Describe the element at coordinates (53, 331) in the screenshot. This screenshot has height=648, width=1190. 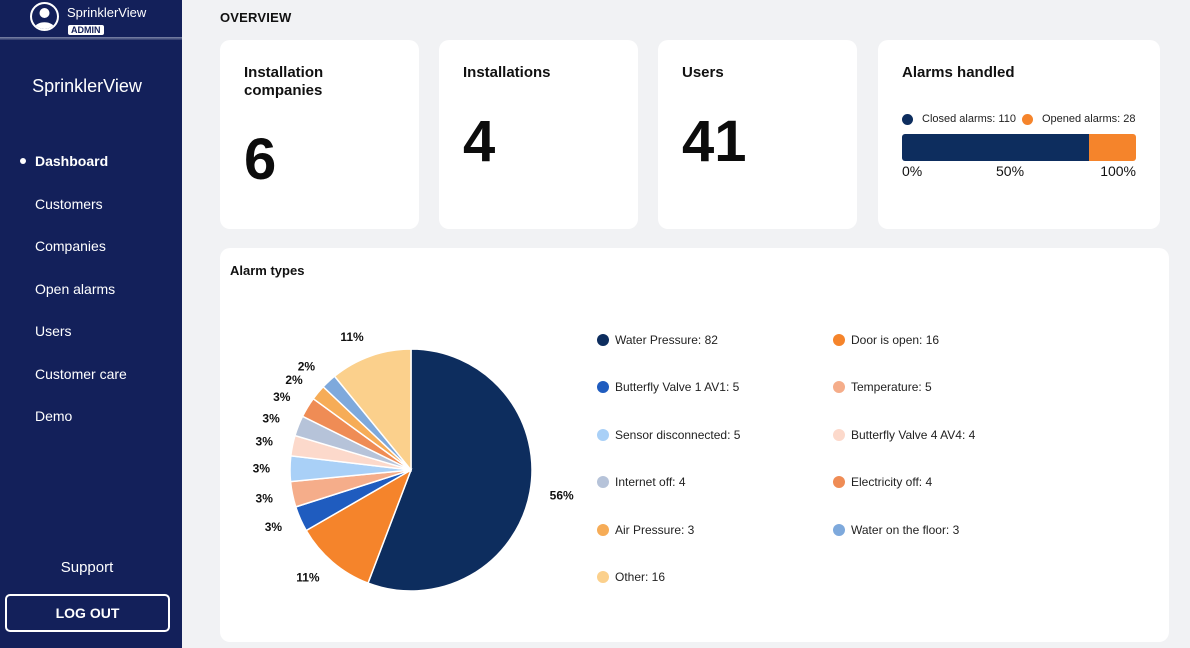
I see `sidebar-item-label: Users` at that location.